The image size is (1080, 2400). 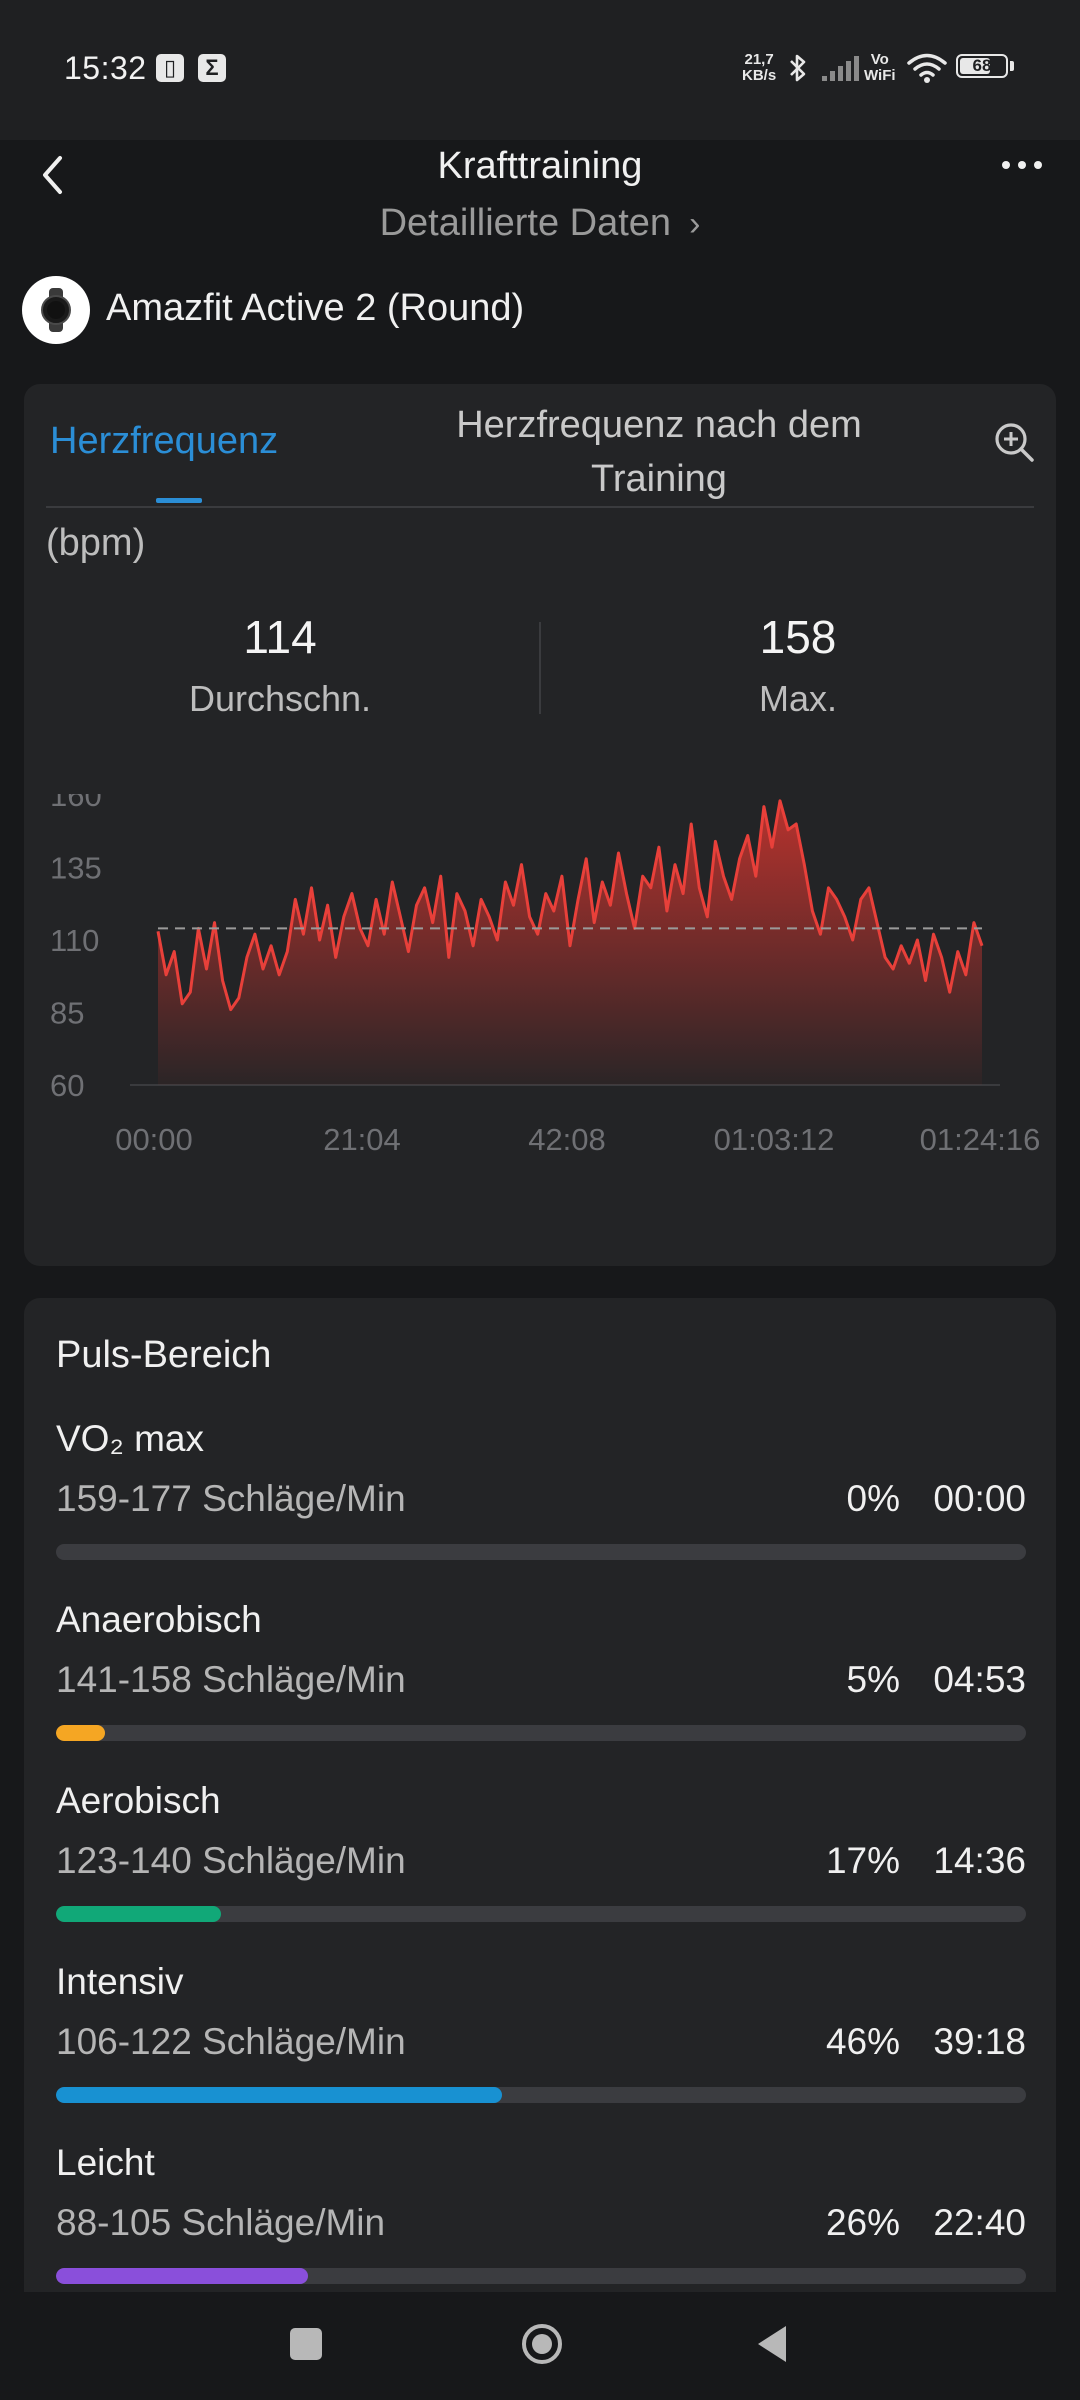 I want to click on wifi-icon, so click(x=927, y=68).